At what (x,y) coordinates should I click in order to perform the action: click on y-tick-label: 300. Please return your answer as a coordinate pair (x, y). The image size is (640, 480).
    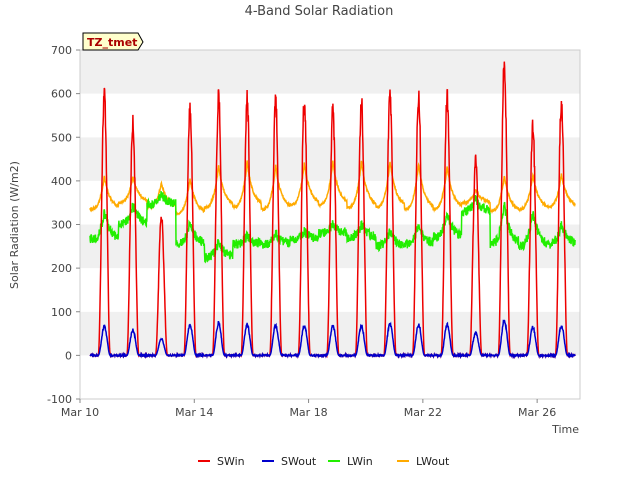
    Looking at the image, I should click on (61, 225).